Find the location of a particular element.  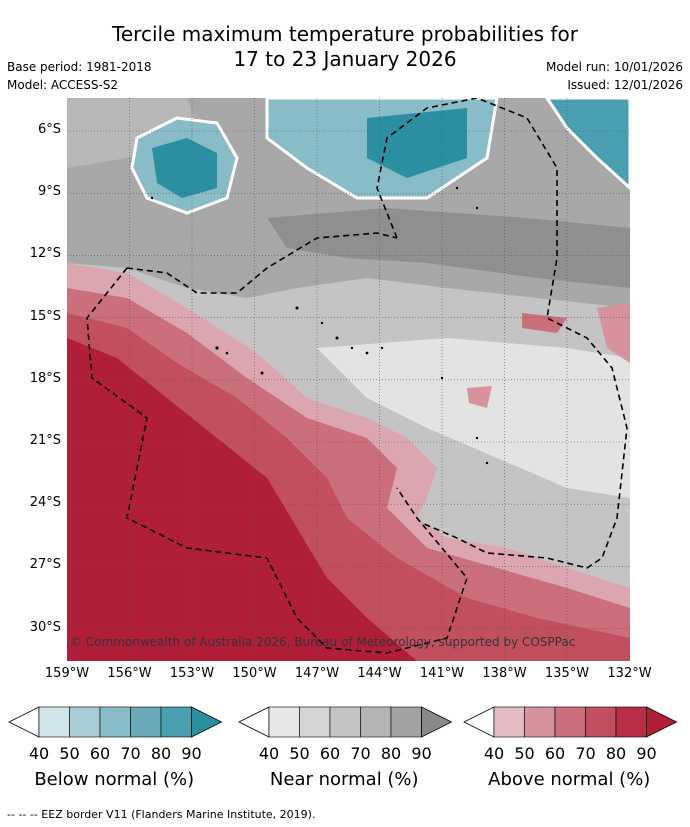

latitude-label: 24°S is located at coordinates (45, 503).